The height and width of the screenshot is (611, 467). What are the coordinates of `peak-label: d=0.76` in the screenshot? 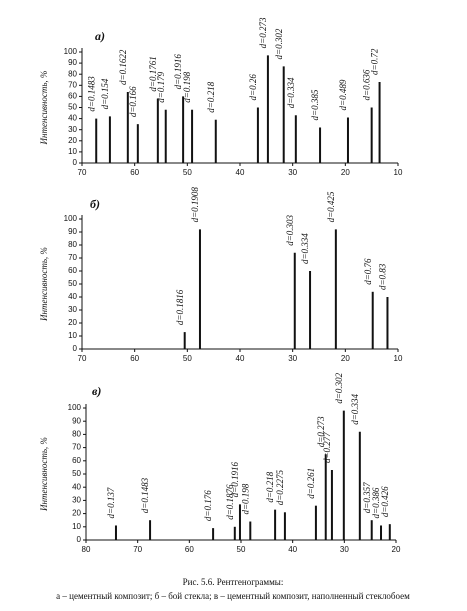 It's located at (368, 271).